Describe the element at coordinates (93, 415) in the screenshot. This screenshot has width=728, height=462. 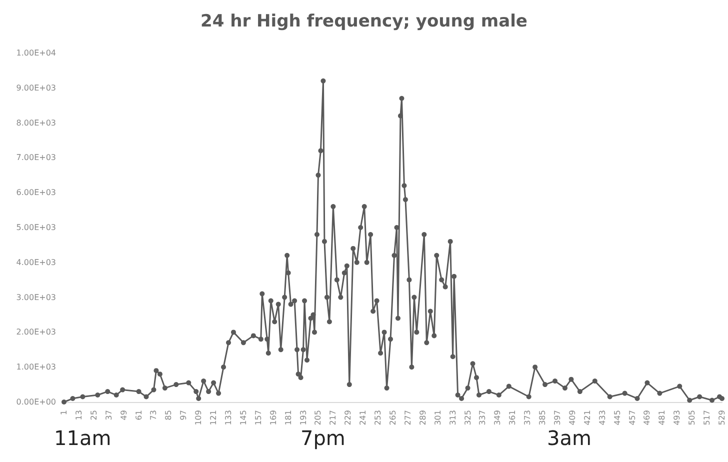
I see `x-tick-label: 25` at that location.